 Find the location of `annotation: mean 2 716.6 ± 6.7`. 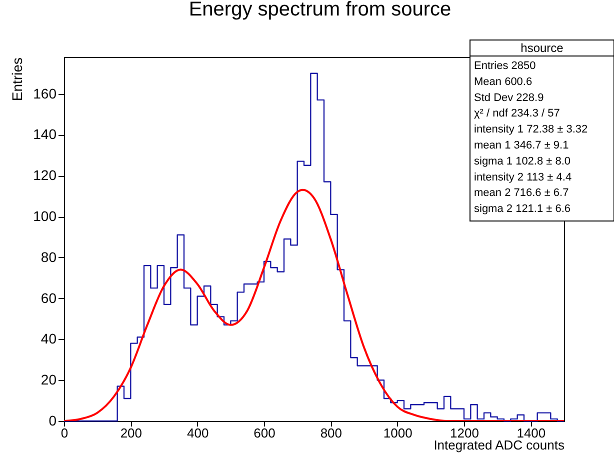

annotation: mean 2 716.6 ± 6.7 is located at coordinates (521, 193).